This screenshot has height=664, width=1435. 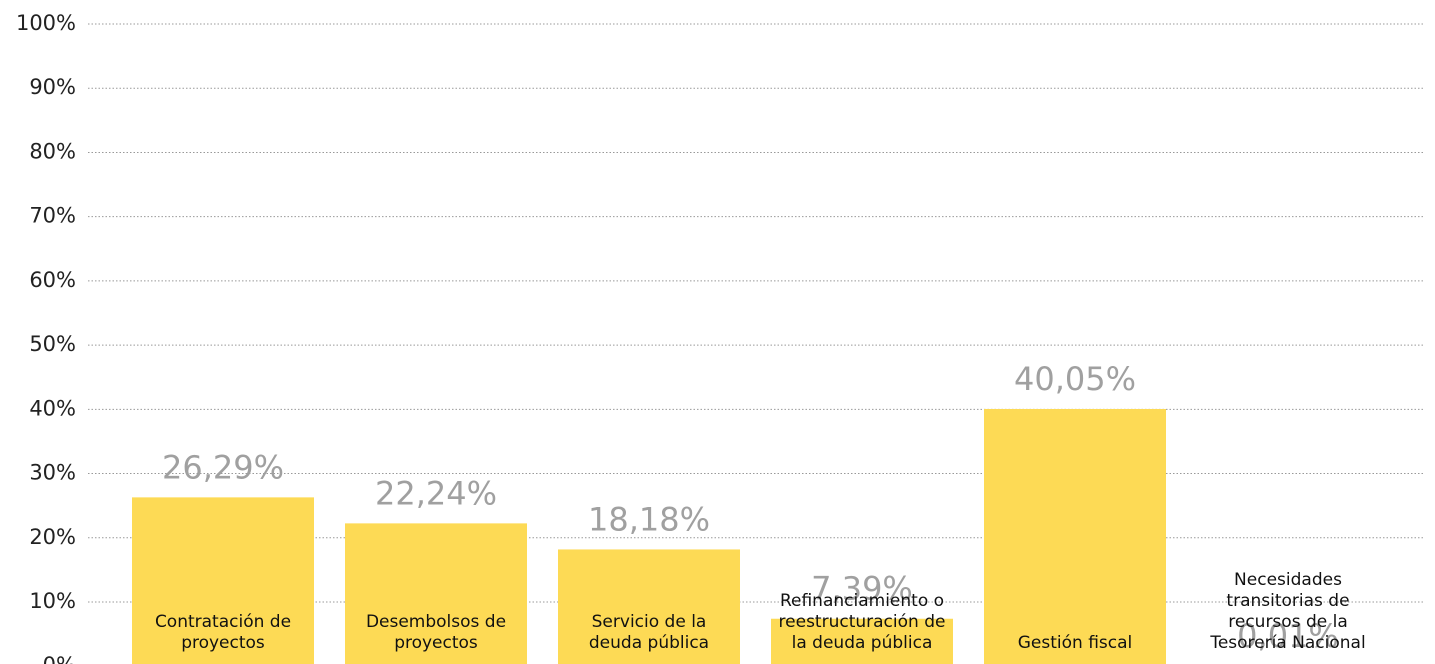 What do you see at coordinates (59, 658) in the screenshot?
I see `y-tick-label: 0%` at bounding box center [59, 658].